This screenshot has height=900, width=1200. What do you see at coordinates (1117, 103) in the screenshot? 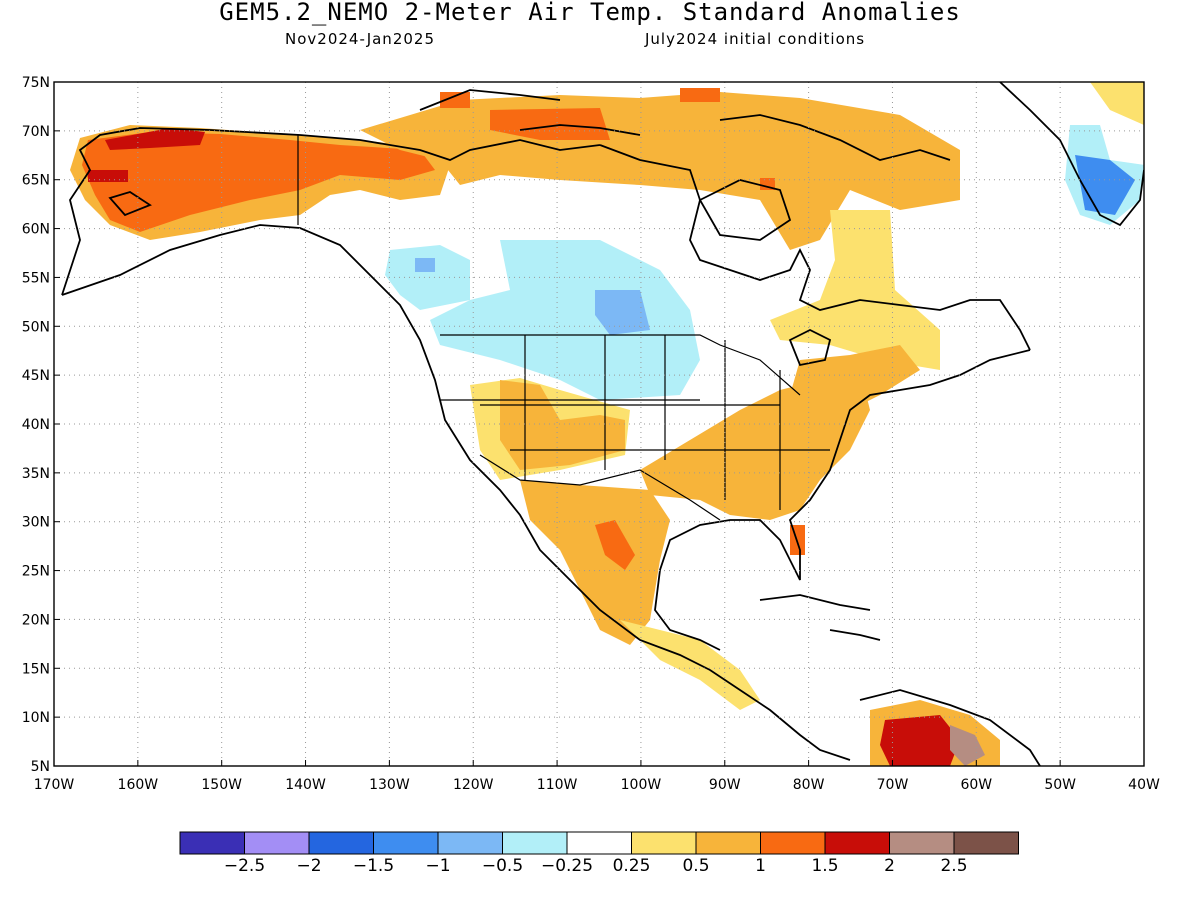
I see `anomaly-greenland-warm` at bounding box center [1117, 103].